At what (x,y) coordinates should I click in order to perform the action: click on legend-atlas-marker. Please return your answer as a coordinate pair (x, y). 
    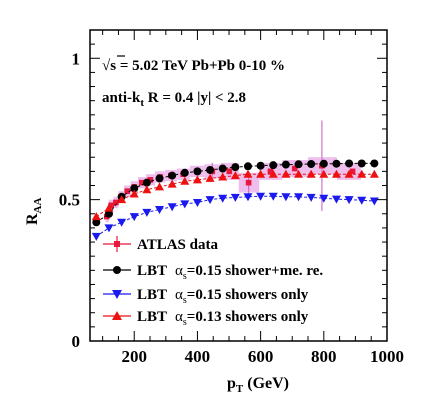
    Looking at the image, I should click on (117, 244).